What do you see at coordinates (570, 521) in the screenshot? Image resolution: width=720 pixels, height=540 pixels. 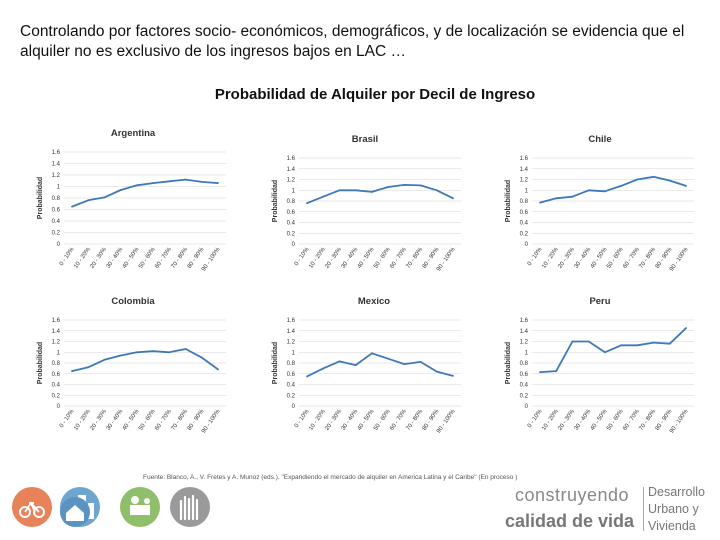 I see `brand-line-2: calidad de vida` at bounding box center [570, 521].